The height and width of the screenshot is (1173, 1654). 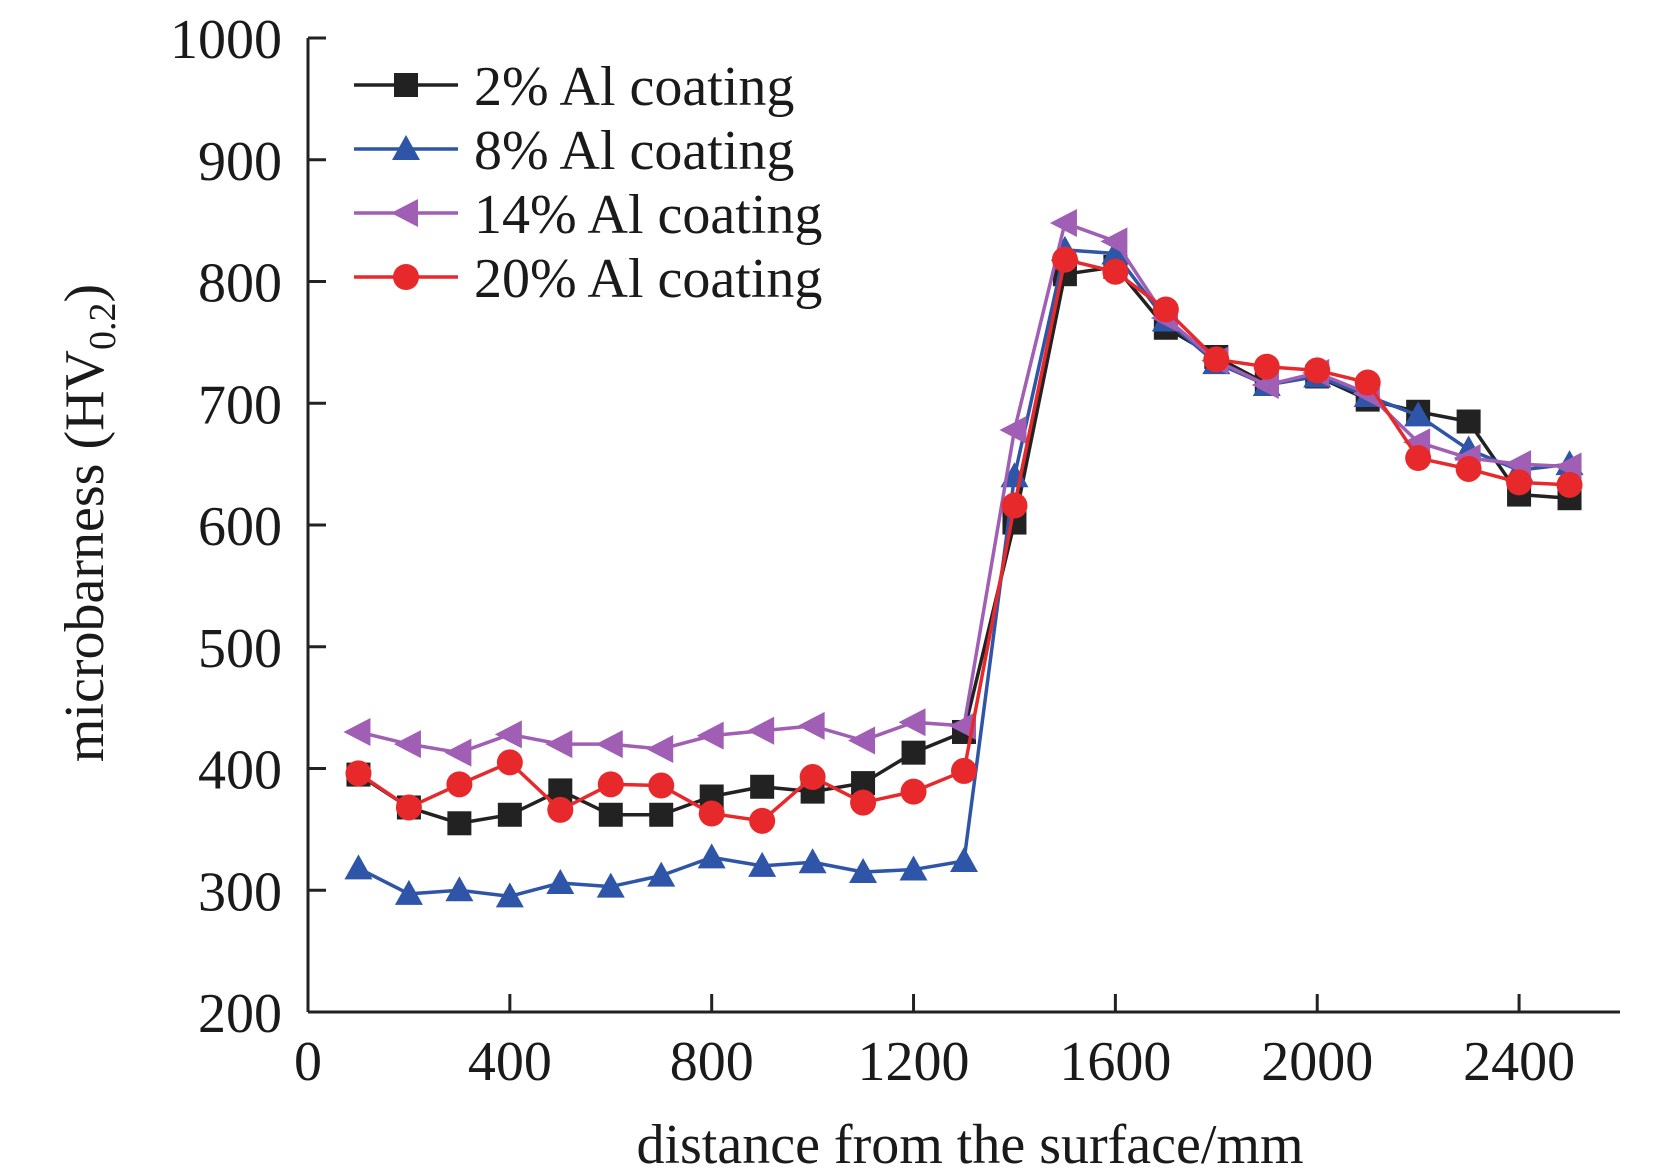 I want to click on y-tick-label: 600, so click(x=240, y=527).